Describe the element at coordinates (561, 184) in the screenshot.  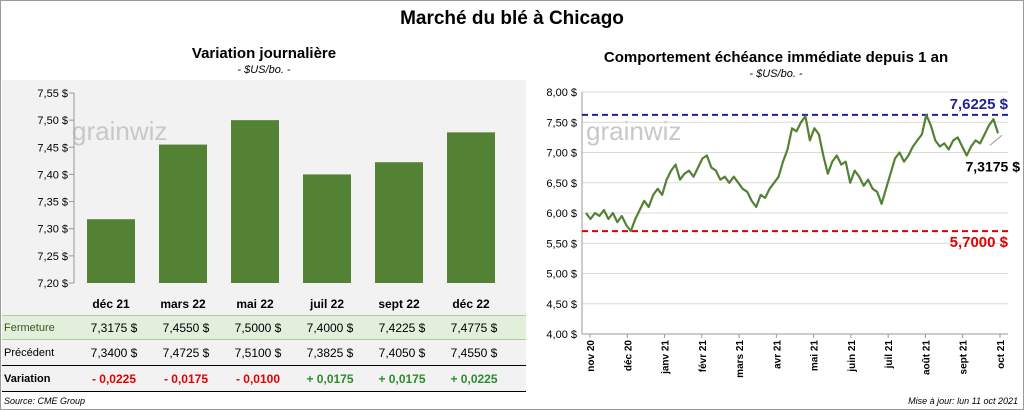
I see `y-tick-label: 6,50 $` at that location.